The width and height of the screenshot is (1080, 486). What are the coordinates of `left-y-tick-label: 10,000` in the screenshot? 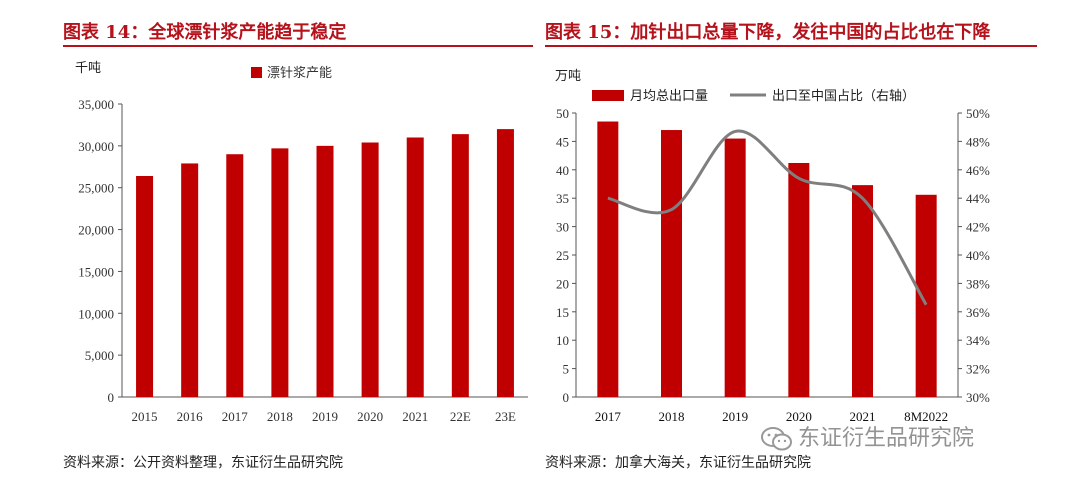 It's located at (96, 313).